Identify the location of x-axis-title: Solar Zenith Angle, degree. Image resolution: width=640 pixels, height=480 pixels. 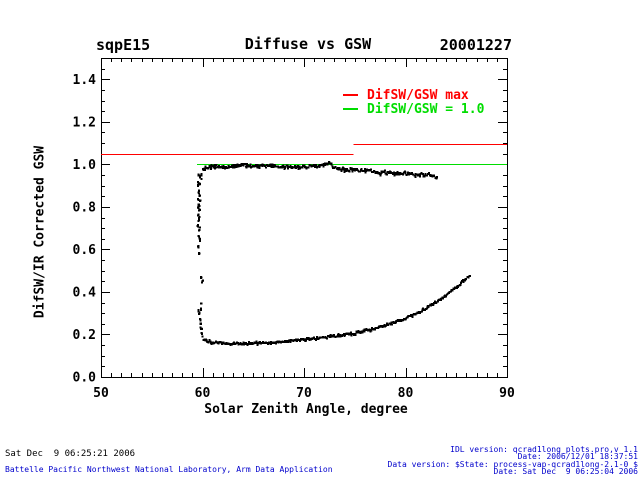
(306, 409).